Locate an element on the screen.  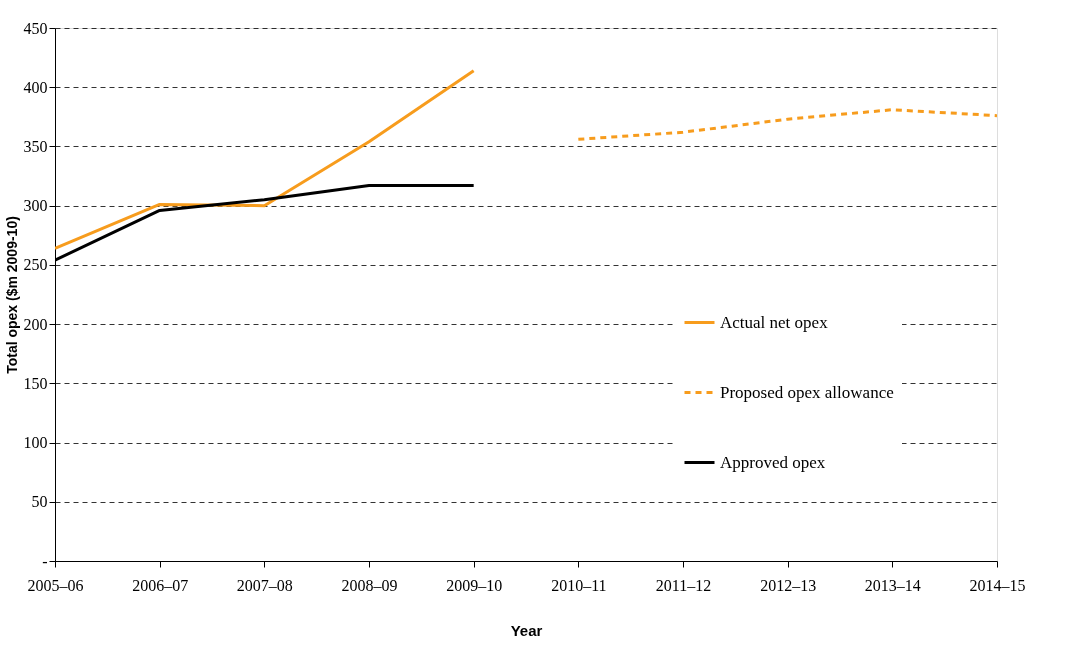
x-tick-label: 2005–06 is located at coordinates (55, 585).